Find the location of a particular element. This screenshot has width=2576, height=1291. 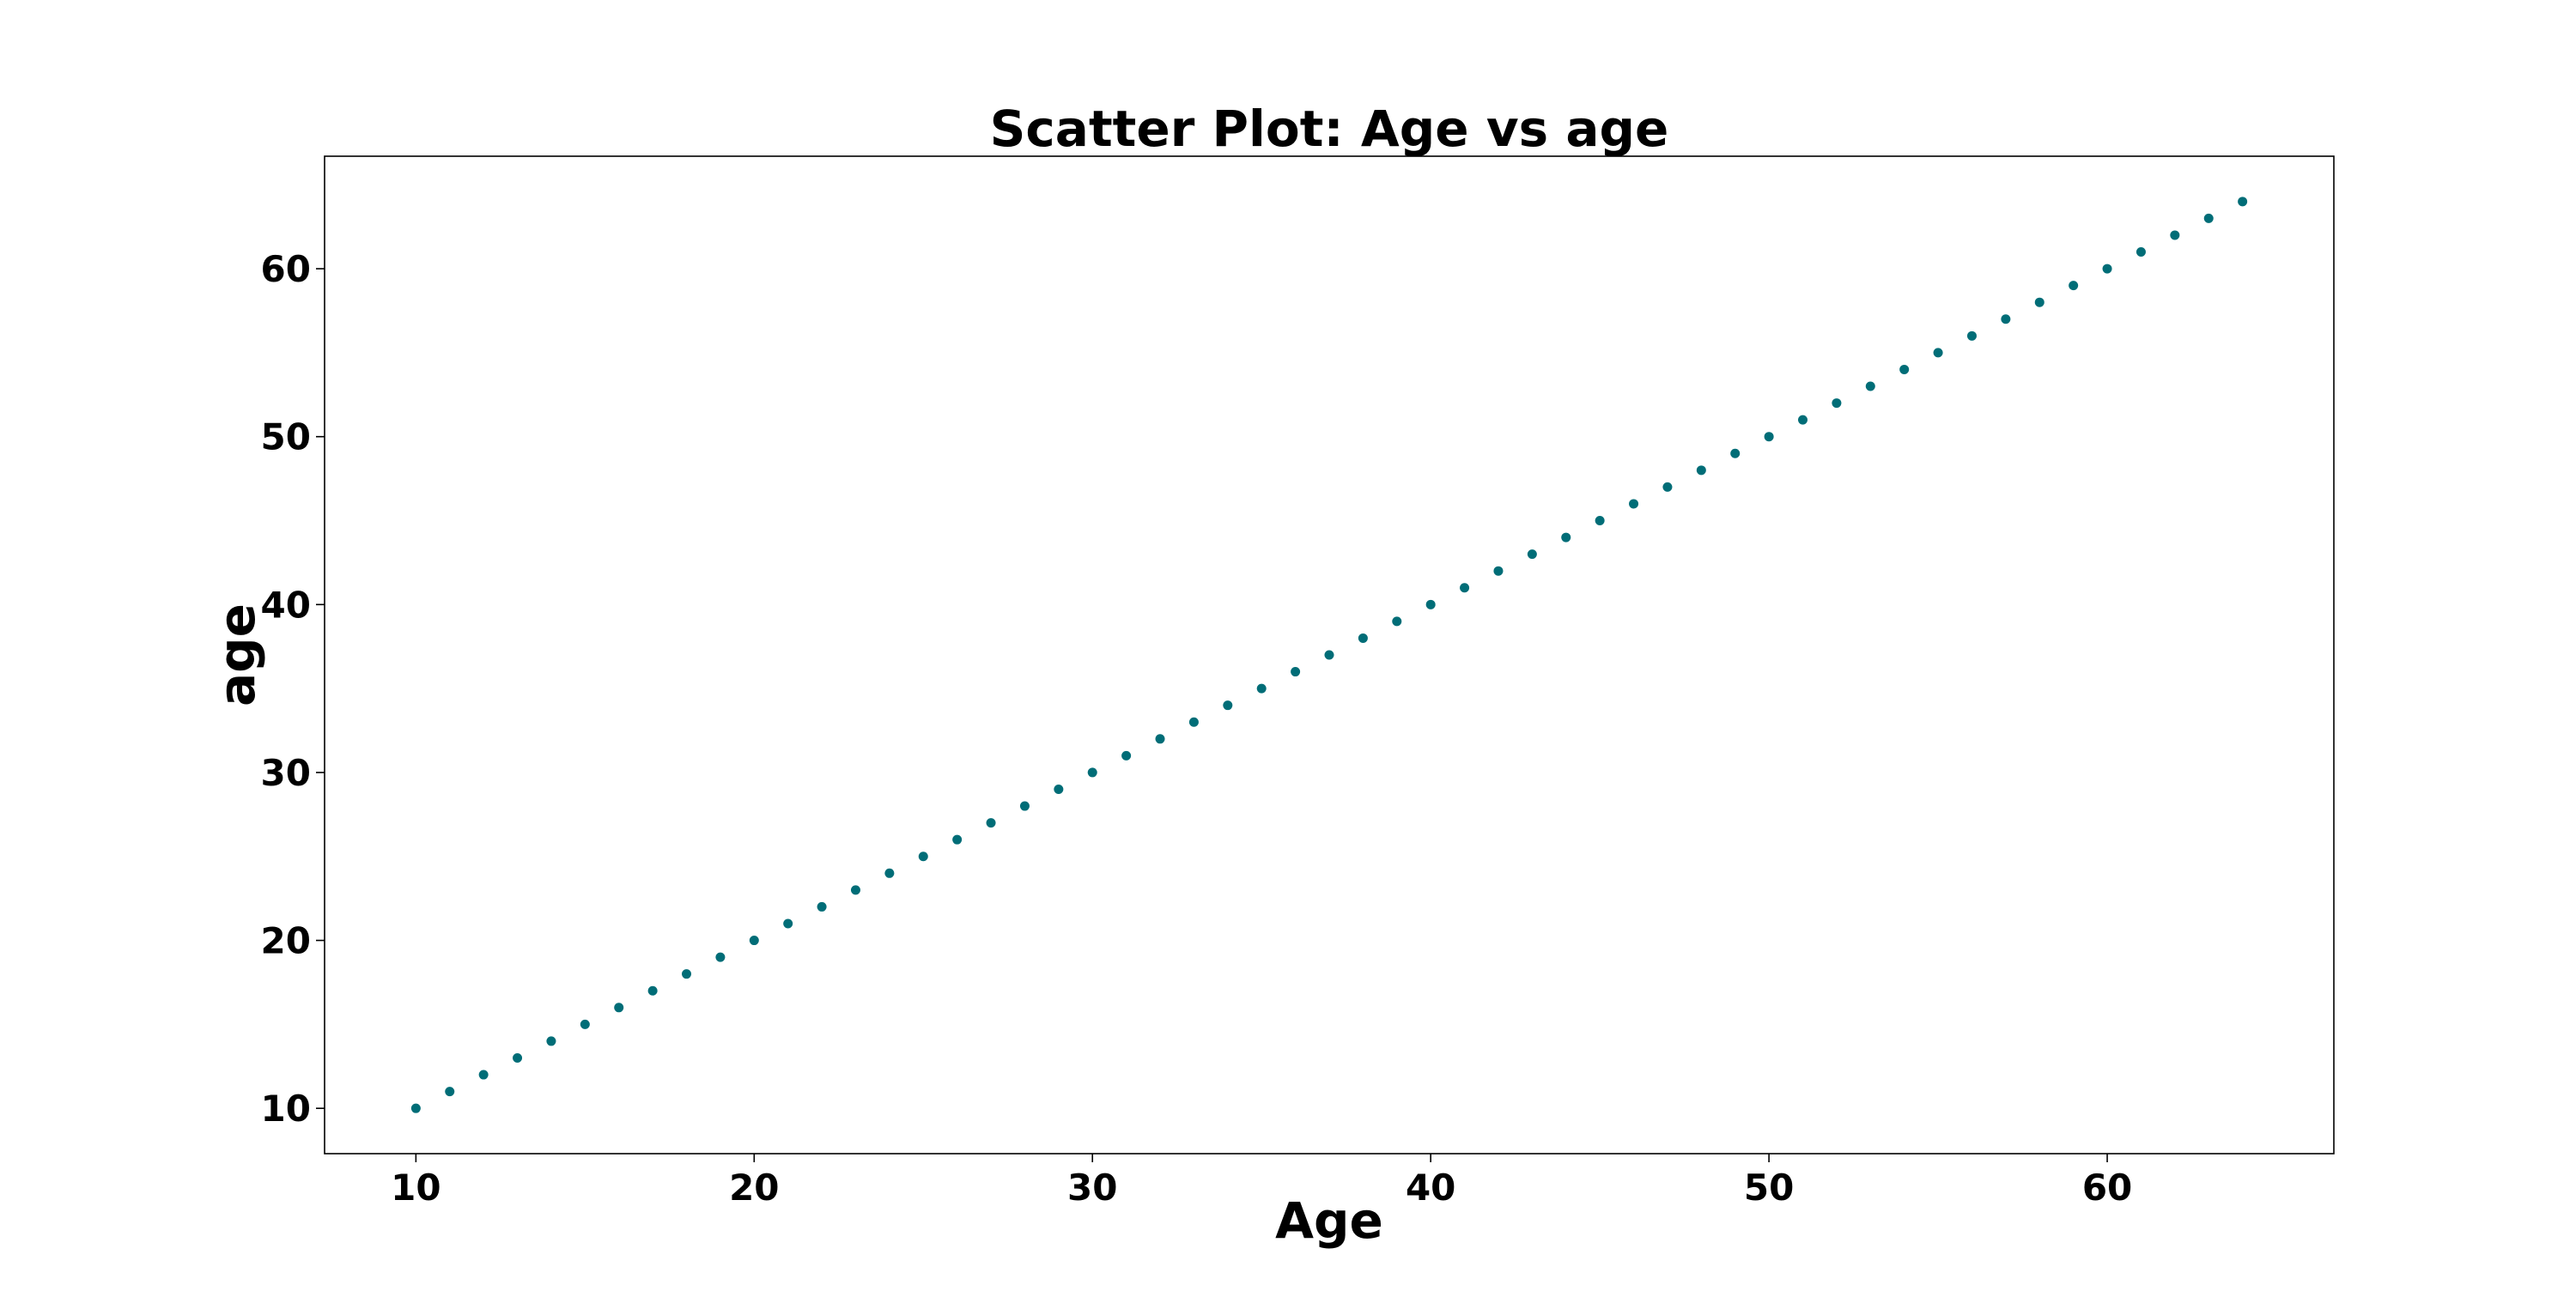

x-tick-label: 30 is located at coordinates (1092, 1188).